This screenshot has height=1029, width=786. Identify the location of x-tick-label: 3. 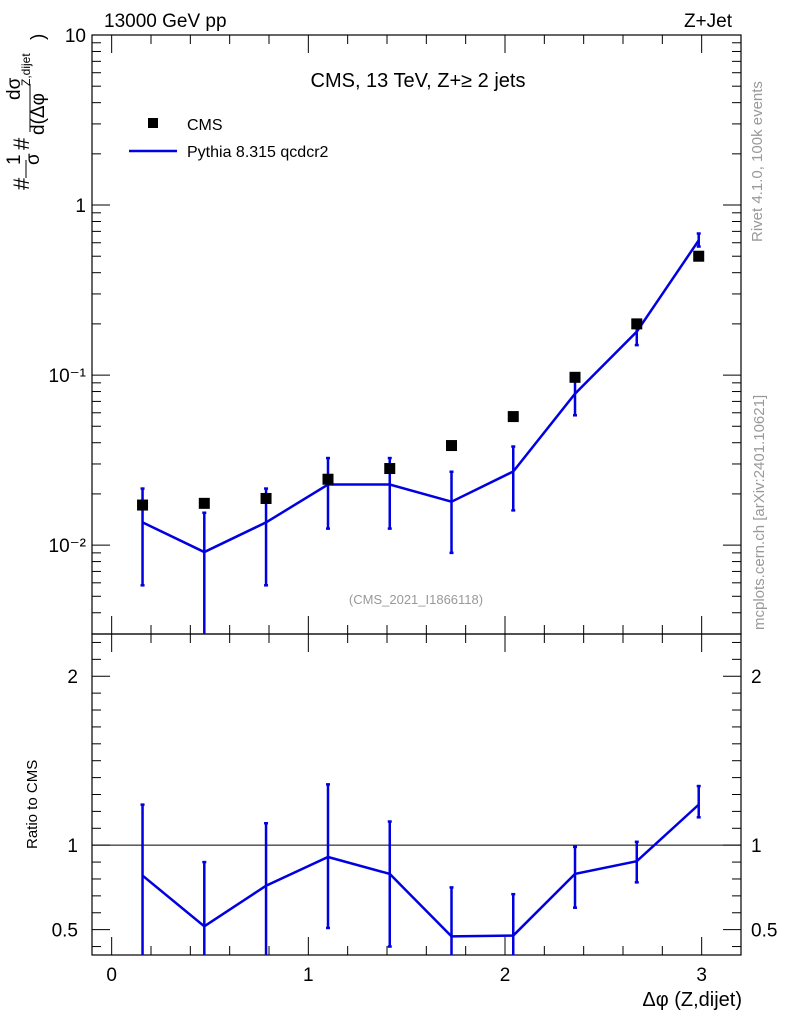
(701, 975).